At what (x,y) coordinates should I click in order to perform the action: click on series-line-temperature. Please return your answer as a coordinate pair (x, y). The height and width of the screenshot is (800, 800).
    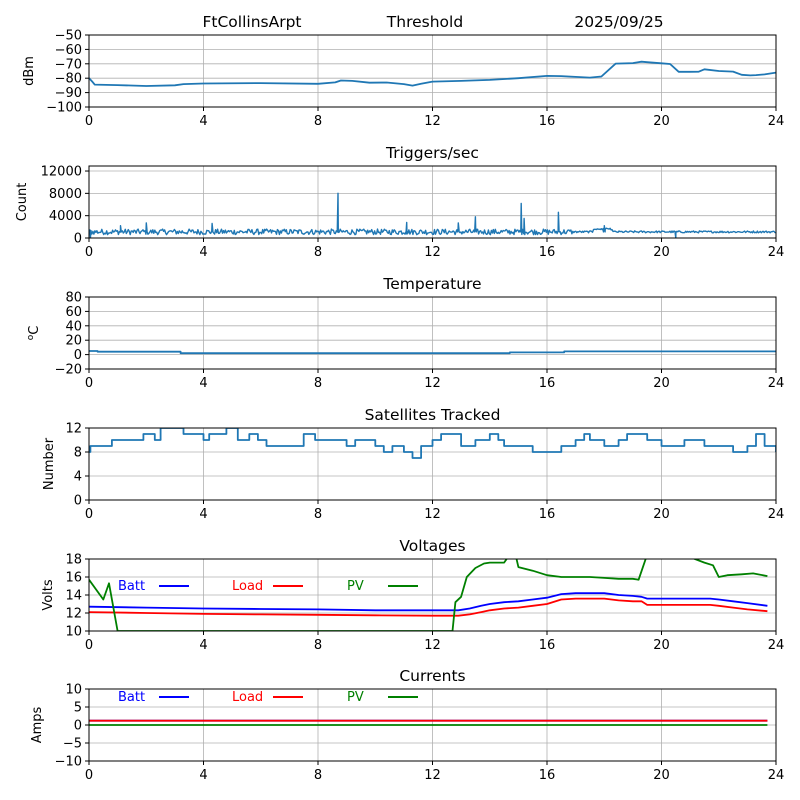
    Looking at the image, I should click on (432, 352).